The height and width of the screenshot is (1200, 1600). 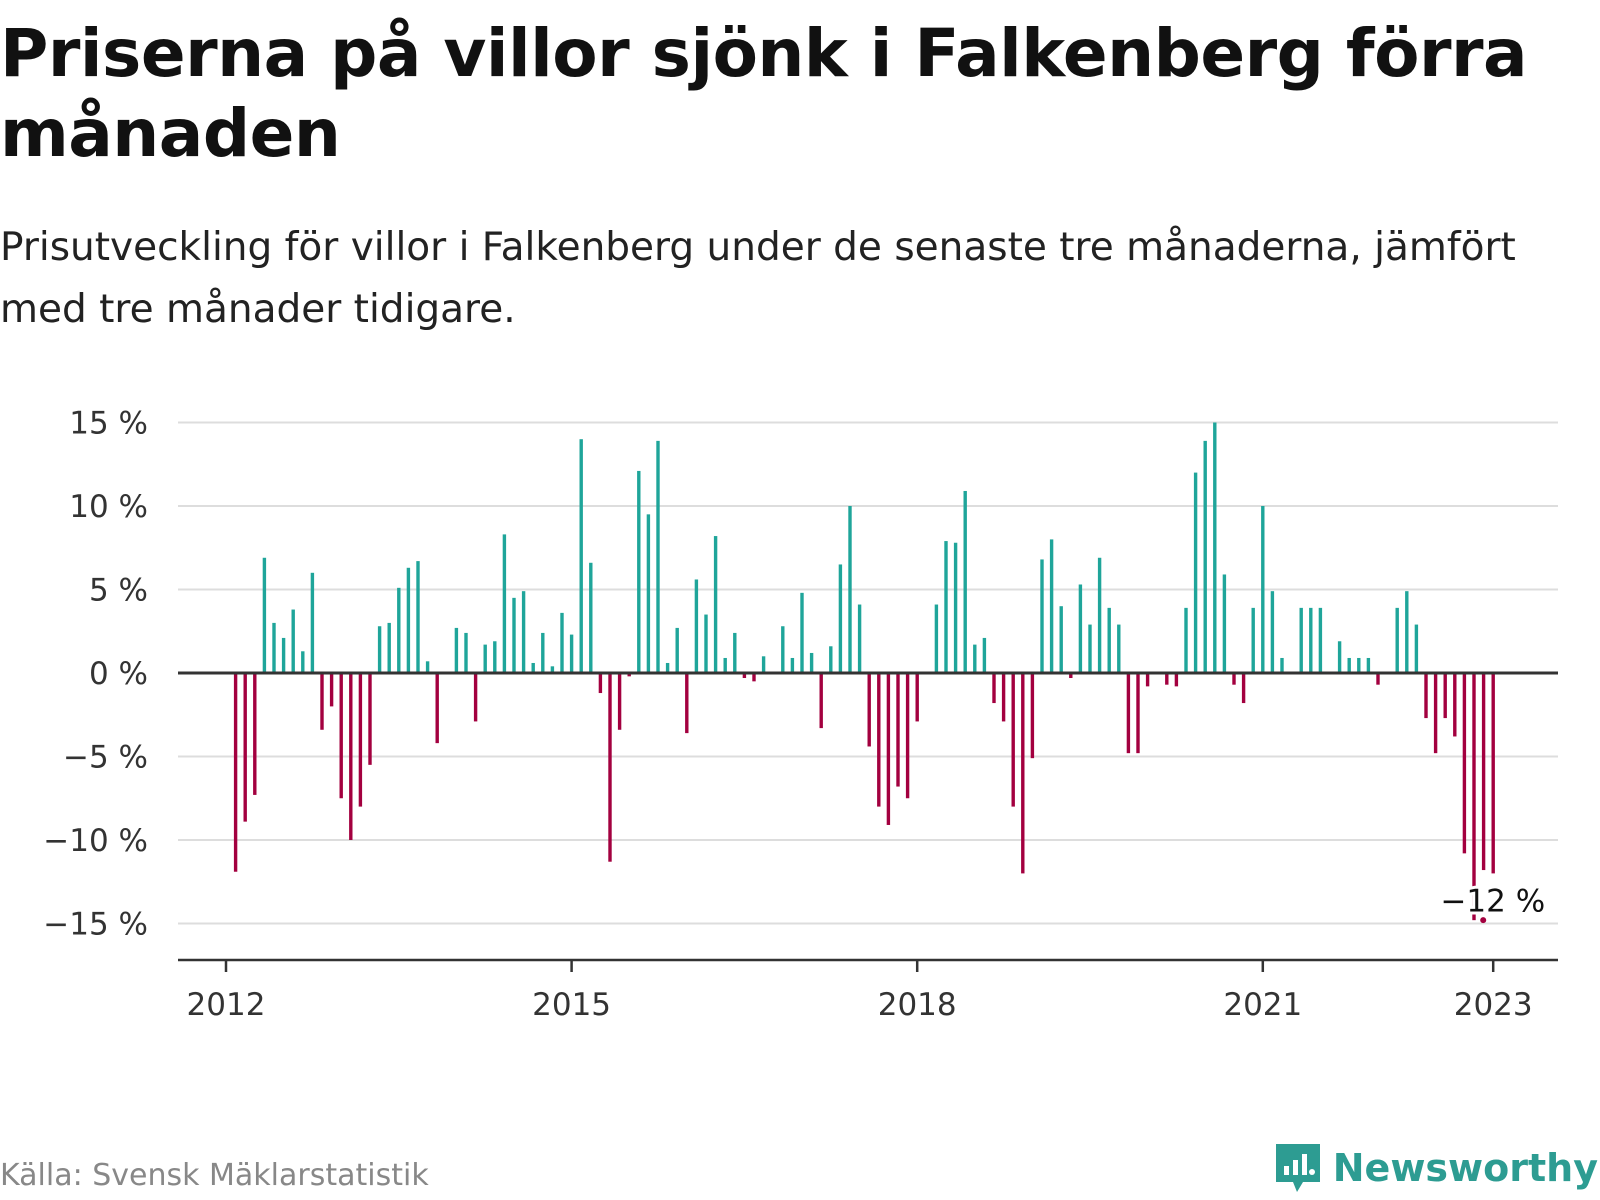 I want to click on y-tick-label: 0 %, so click(x=118, y=674).